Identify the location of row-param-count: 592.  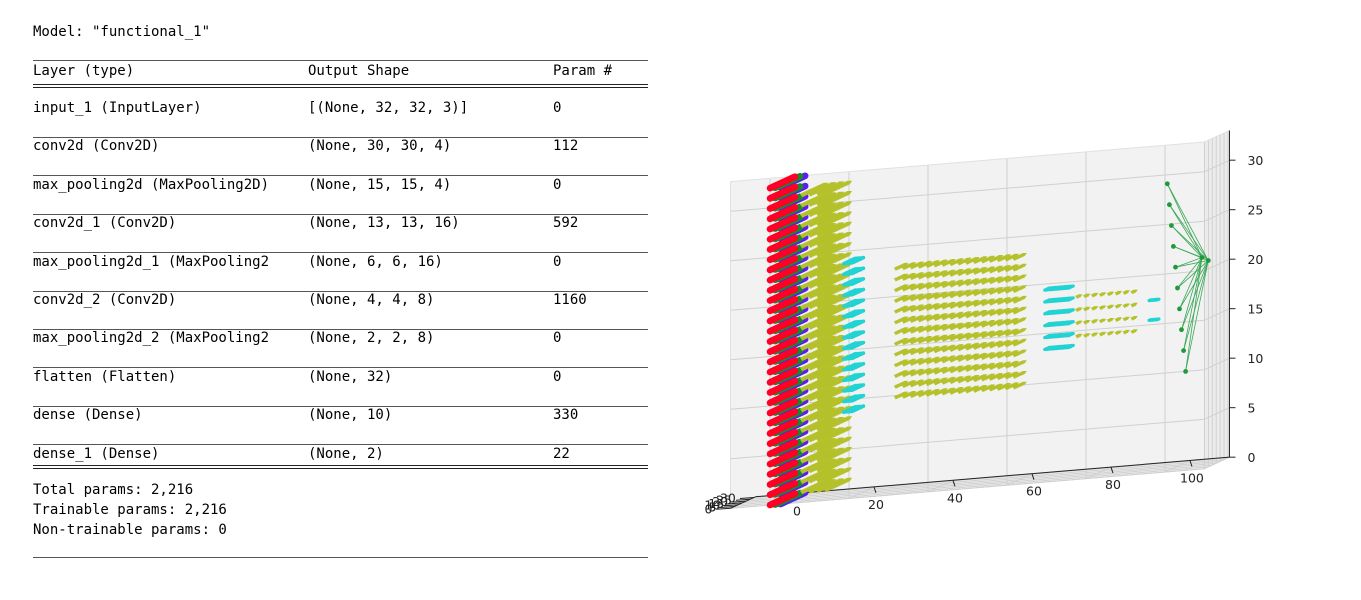
(566, 223).